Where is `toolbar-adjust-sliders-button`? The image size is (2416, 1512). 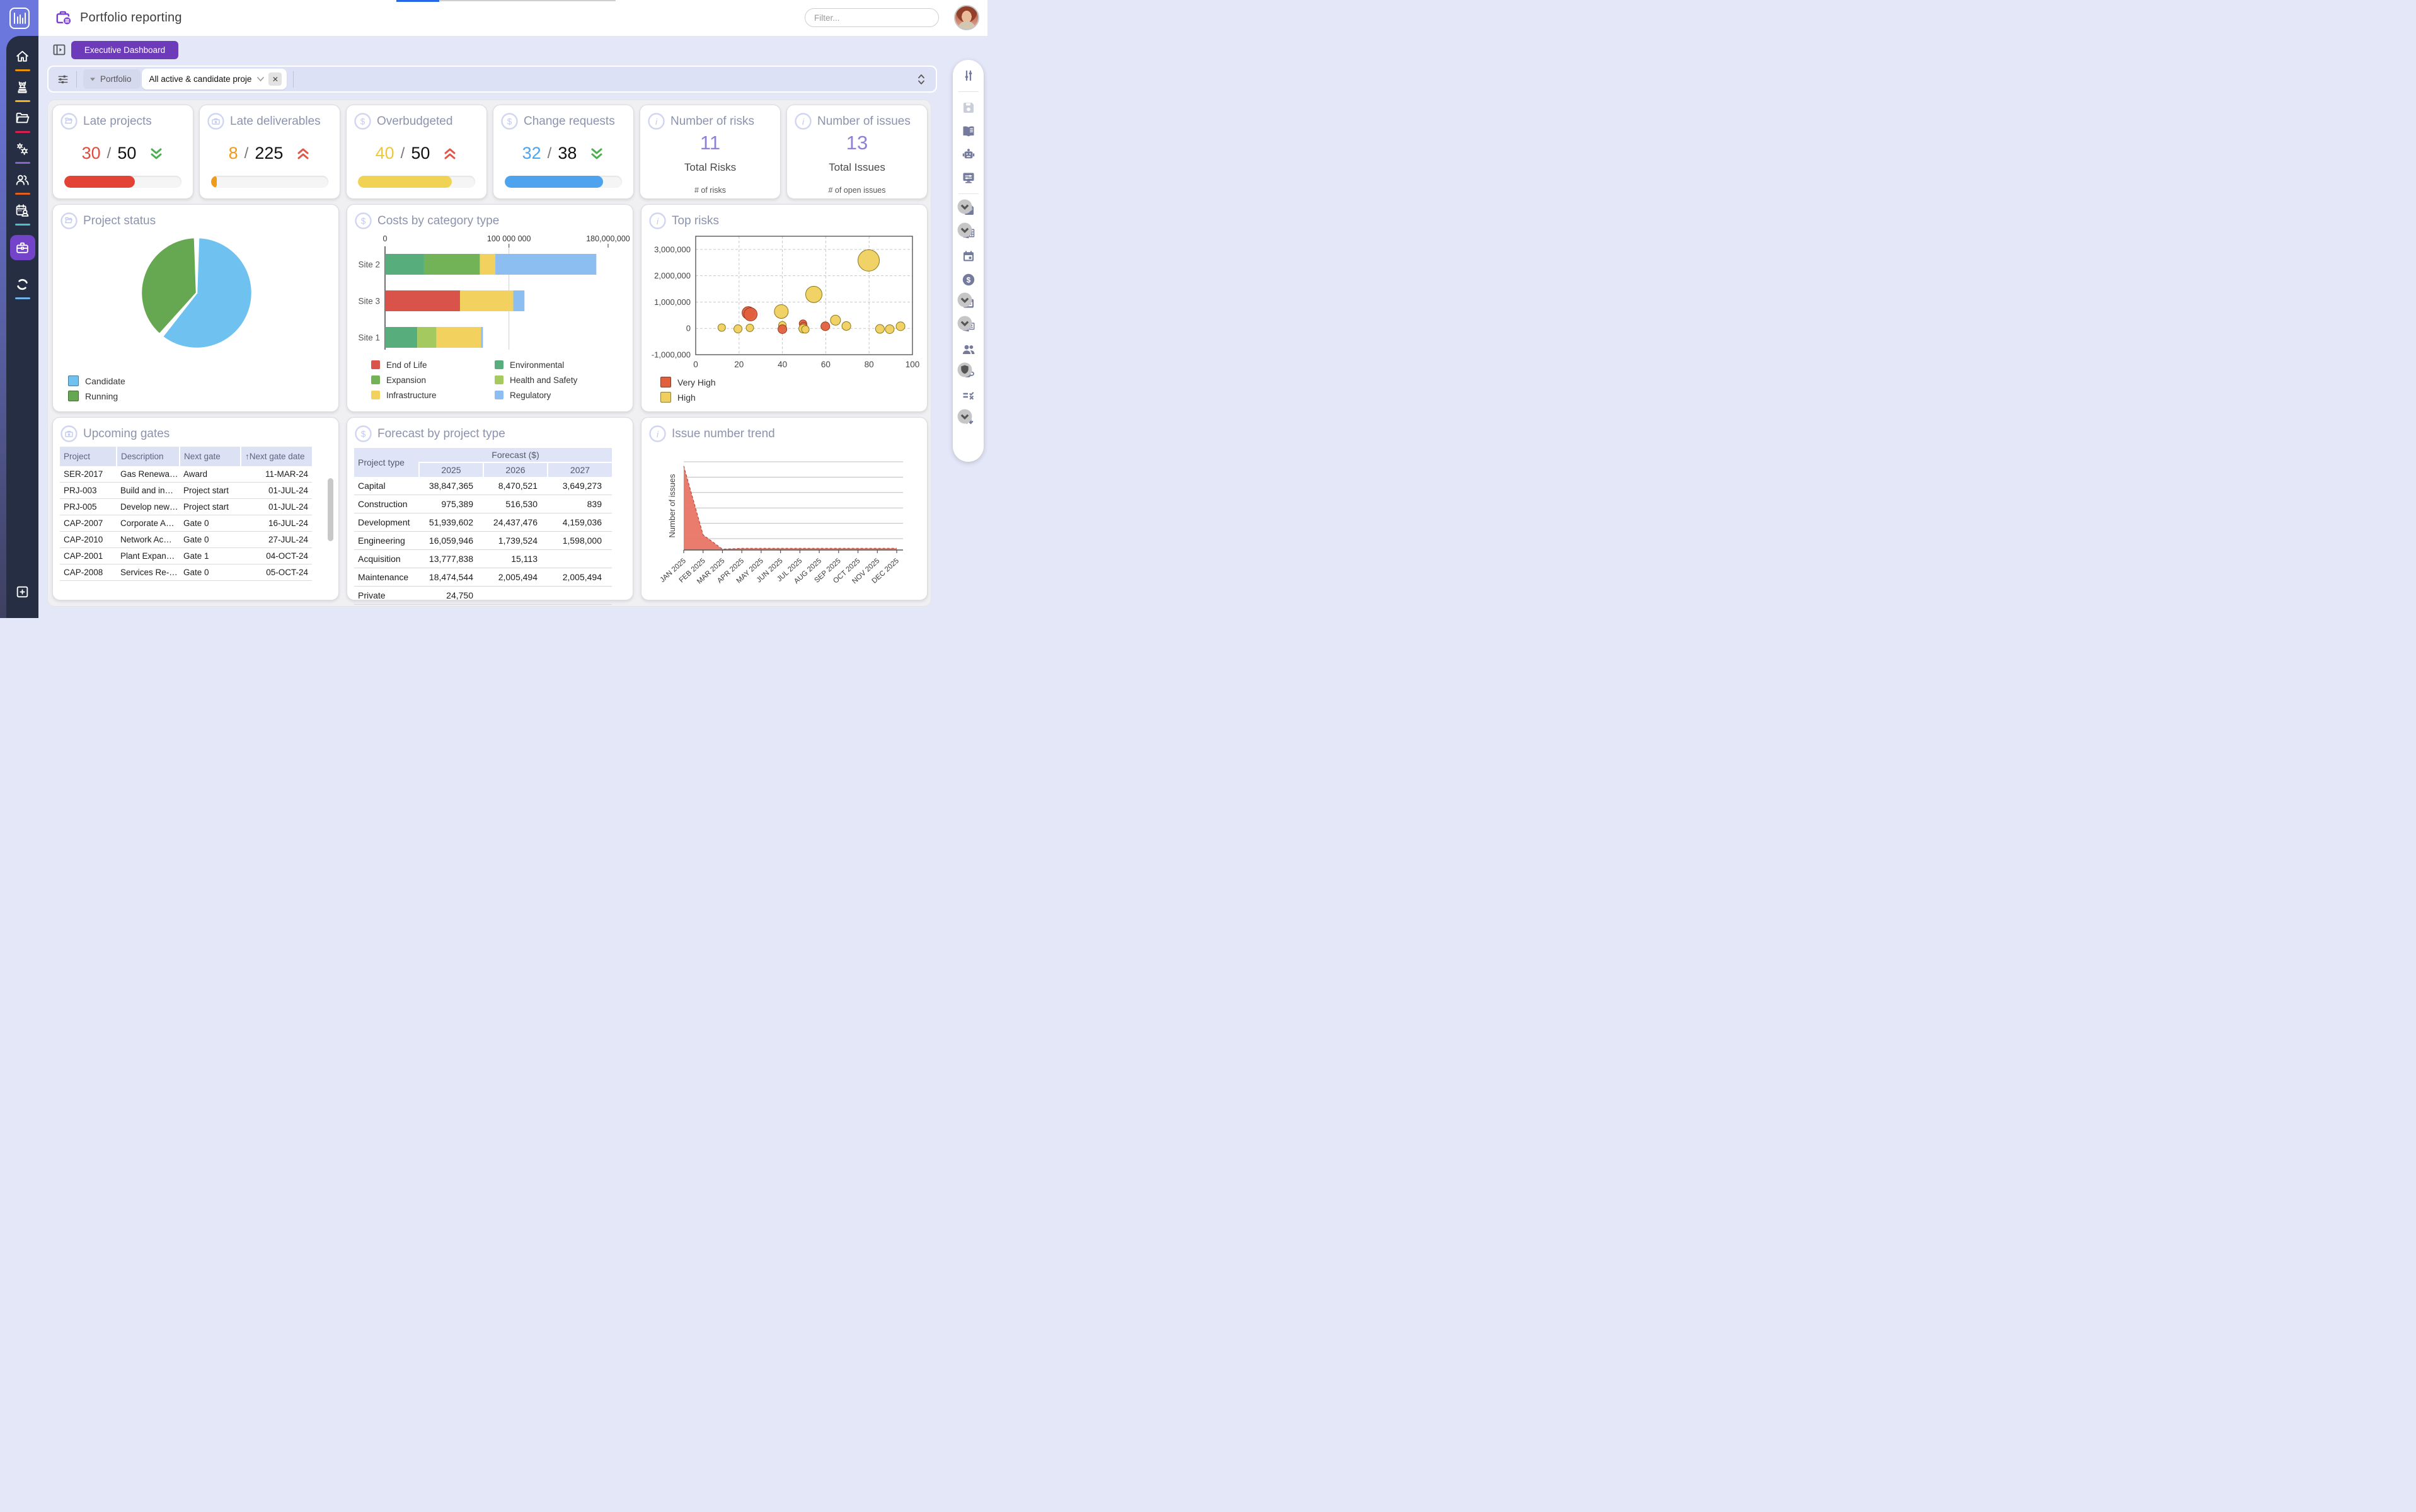 toolbar-adjust-sliders-button is located at coordinates (968, 75).